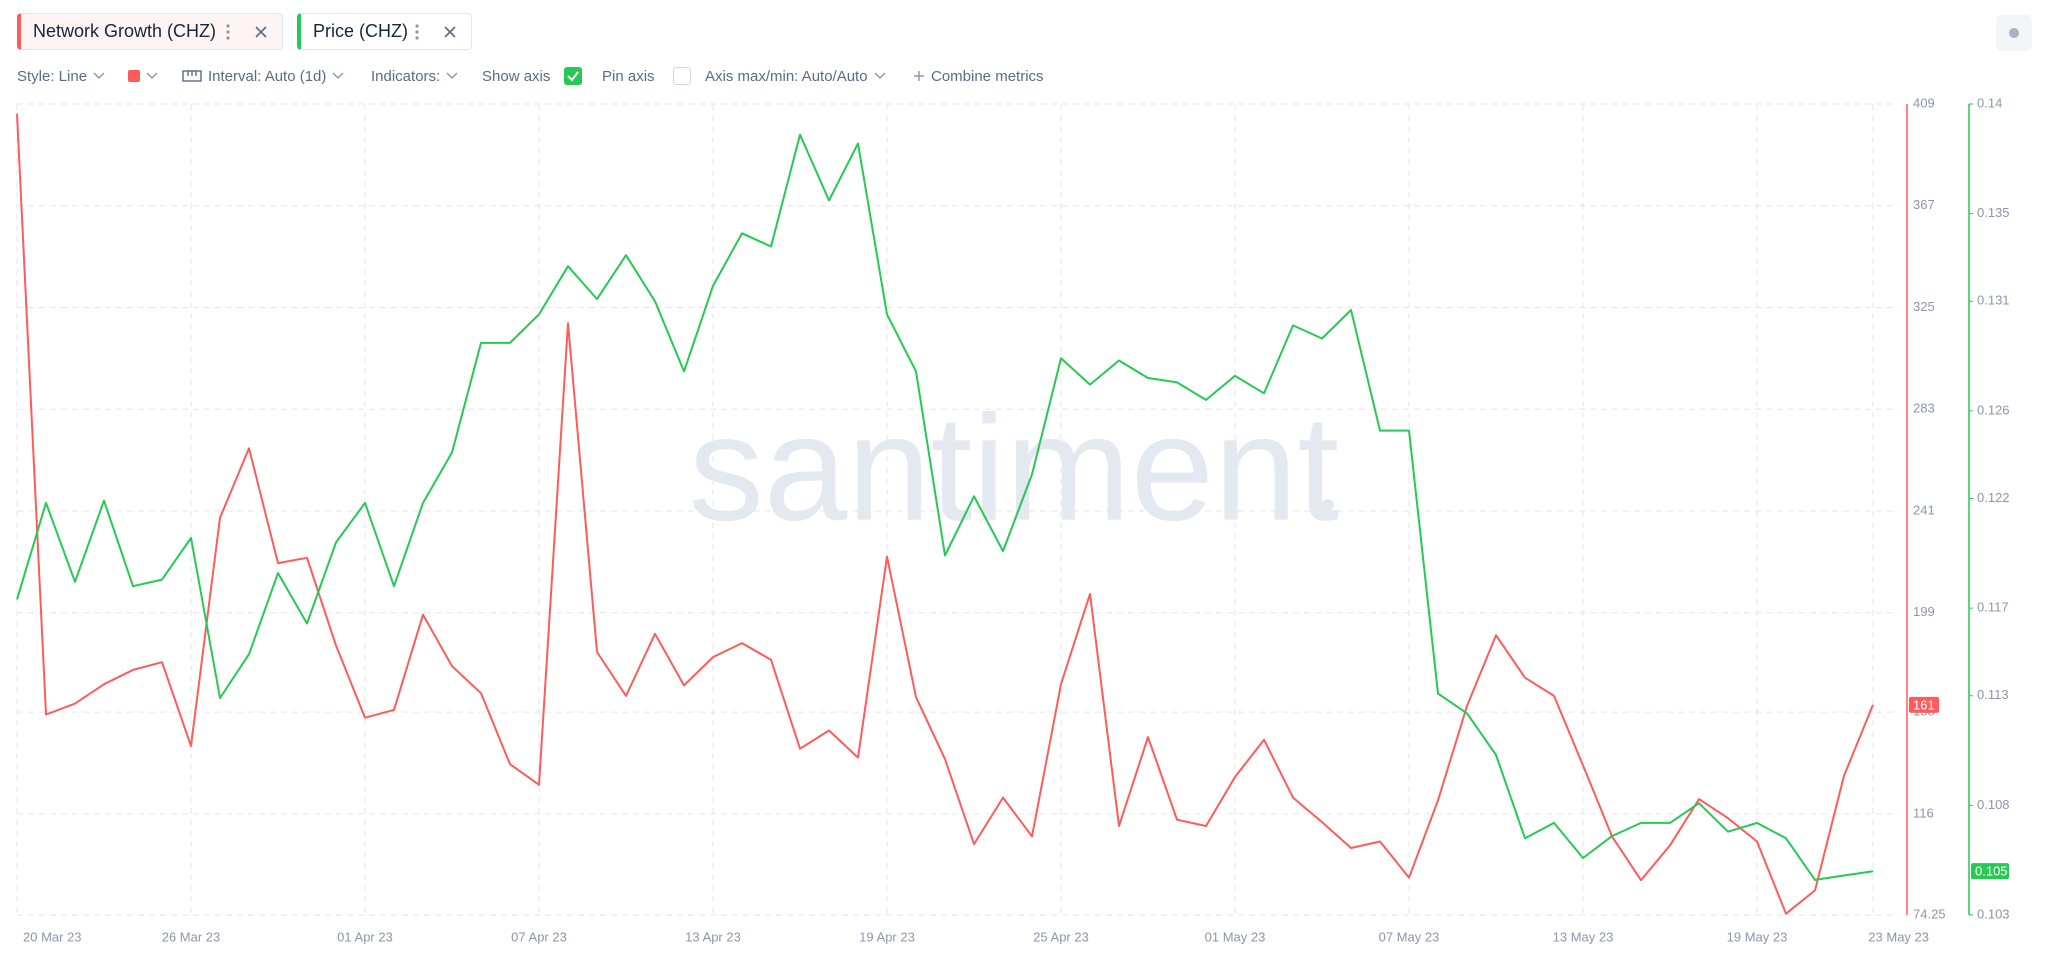 The width and height of the screenshot is (2048, 956). Describe the element at coordinates (1583, 936) in the screenshot. I see `x-tick-label: 13 May 23` at that location.